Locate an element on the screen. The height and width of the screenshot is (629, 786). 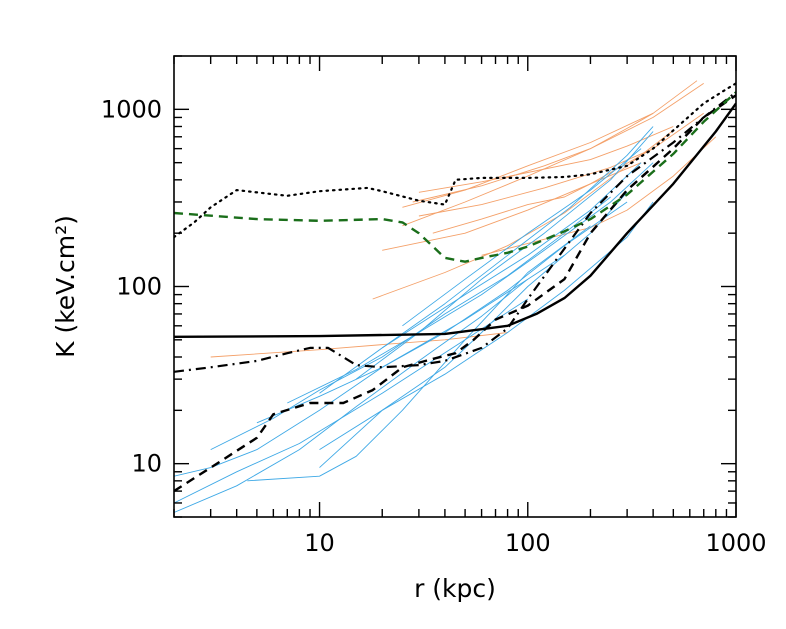
x-tick-label: 1000 is located at coordinates (735, 543).